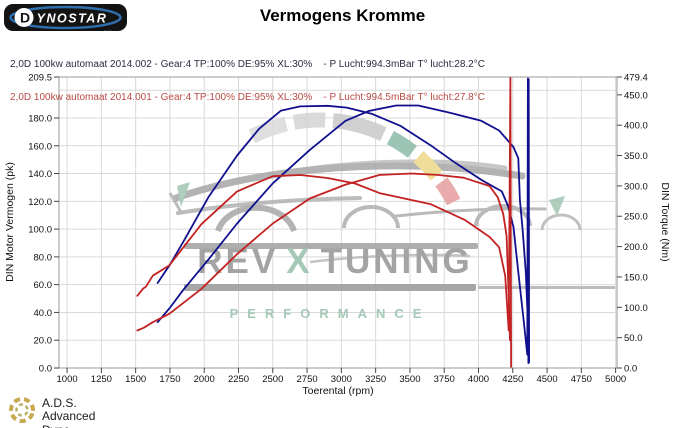 The width and height of the screenshot is (685, 428). Describe the element at coordinates (40, 146) in the screenshot. I see `y-left-tick-label: 160.0` at that location.